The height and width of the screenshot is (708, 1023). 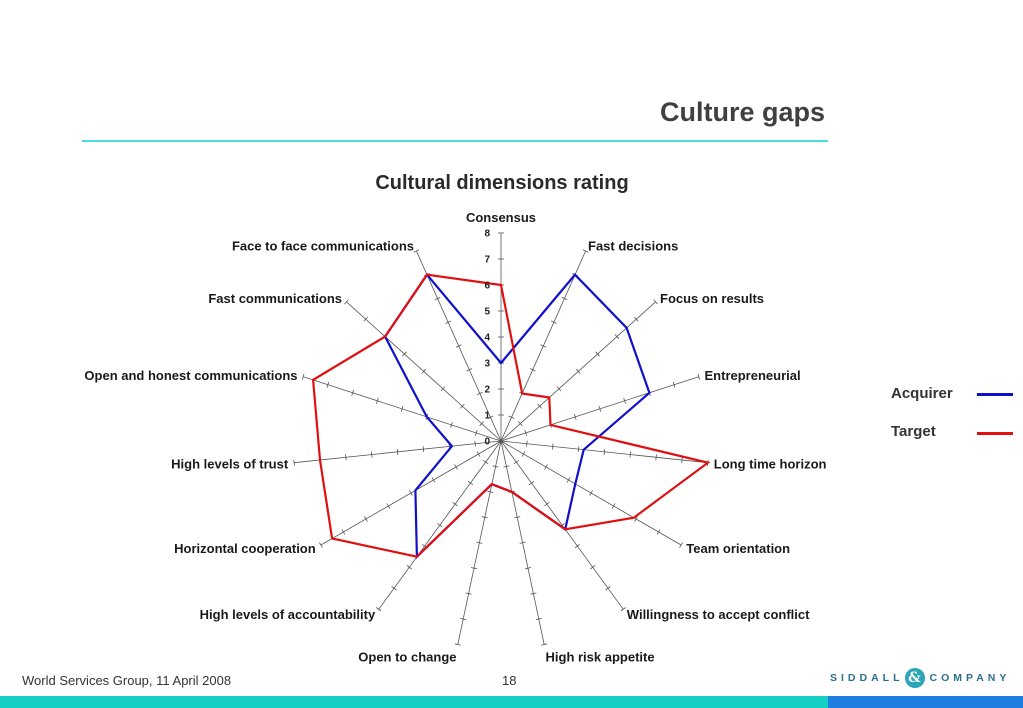 What do you see at coordinates (633, 246) in the screenshot?
I see `category-label: Fast decisions` at bounding box center [633, 246].